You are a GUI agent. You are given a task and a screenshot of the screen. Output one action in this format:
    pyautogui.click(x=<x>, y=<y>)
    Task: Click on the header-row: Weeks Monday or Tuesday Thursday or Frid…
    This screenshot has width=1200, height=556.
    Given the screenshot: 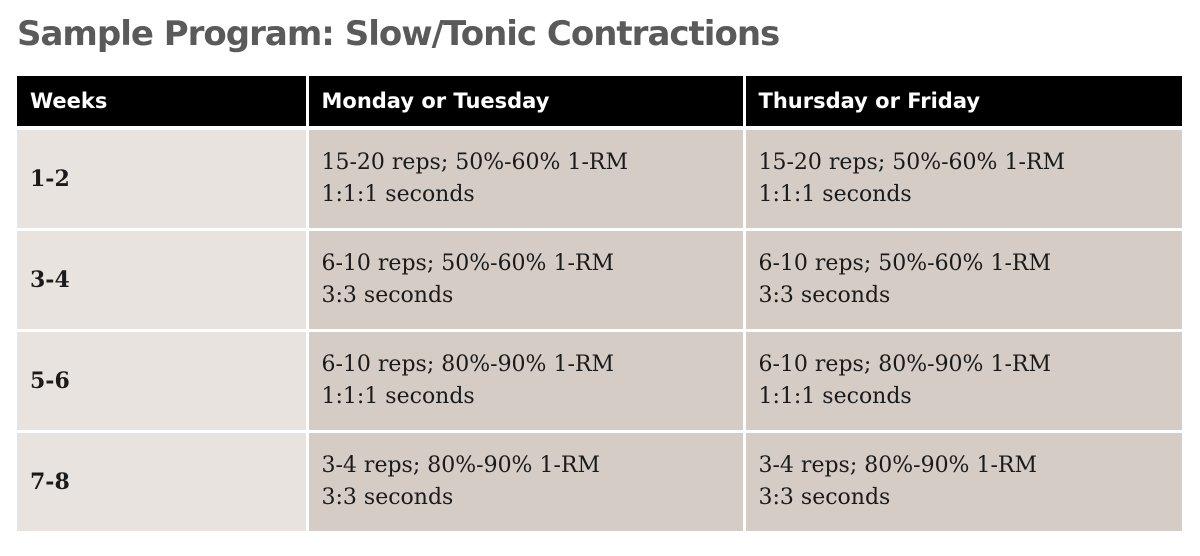 What is the action you would take?
    pyautogui.click(x=599, y=102)
    